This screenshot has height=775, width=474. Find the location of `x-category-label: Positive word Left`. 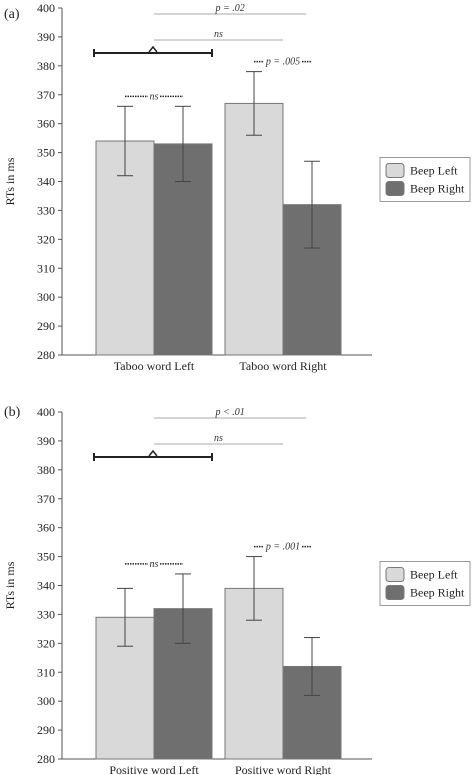

x-category-label: Positive word Left is located at coordinates (154, 769).